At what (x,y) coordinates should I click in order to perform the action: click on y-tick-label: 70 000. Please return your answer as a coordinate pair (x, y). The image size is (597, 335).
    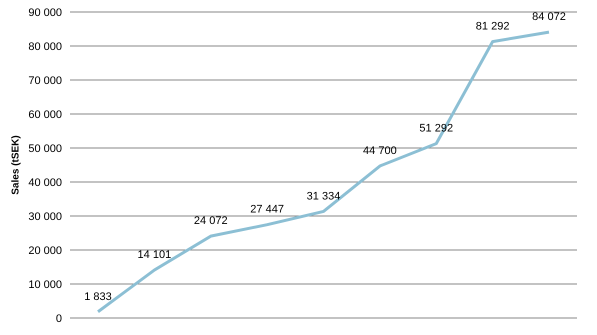
    Looking at the image, I should click on (45, 80).